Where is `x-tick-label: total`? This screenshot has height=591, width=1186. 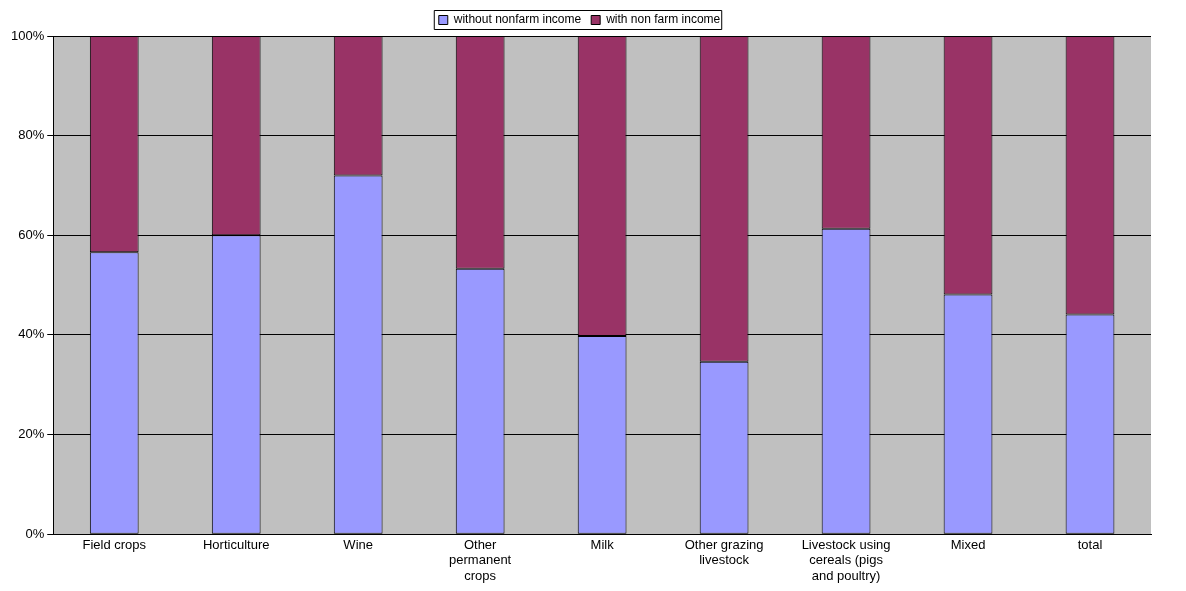
x-tick-label: total is located at coordinates (1090, 544).